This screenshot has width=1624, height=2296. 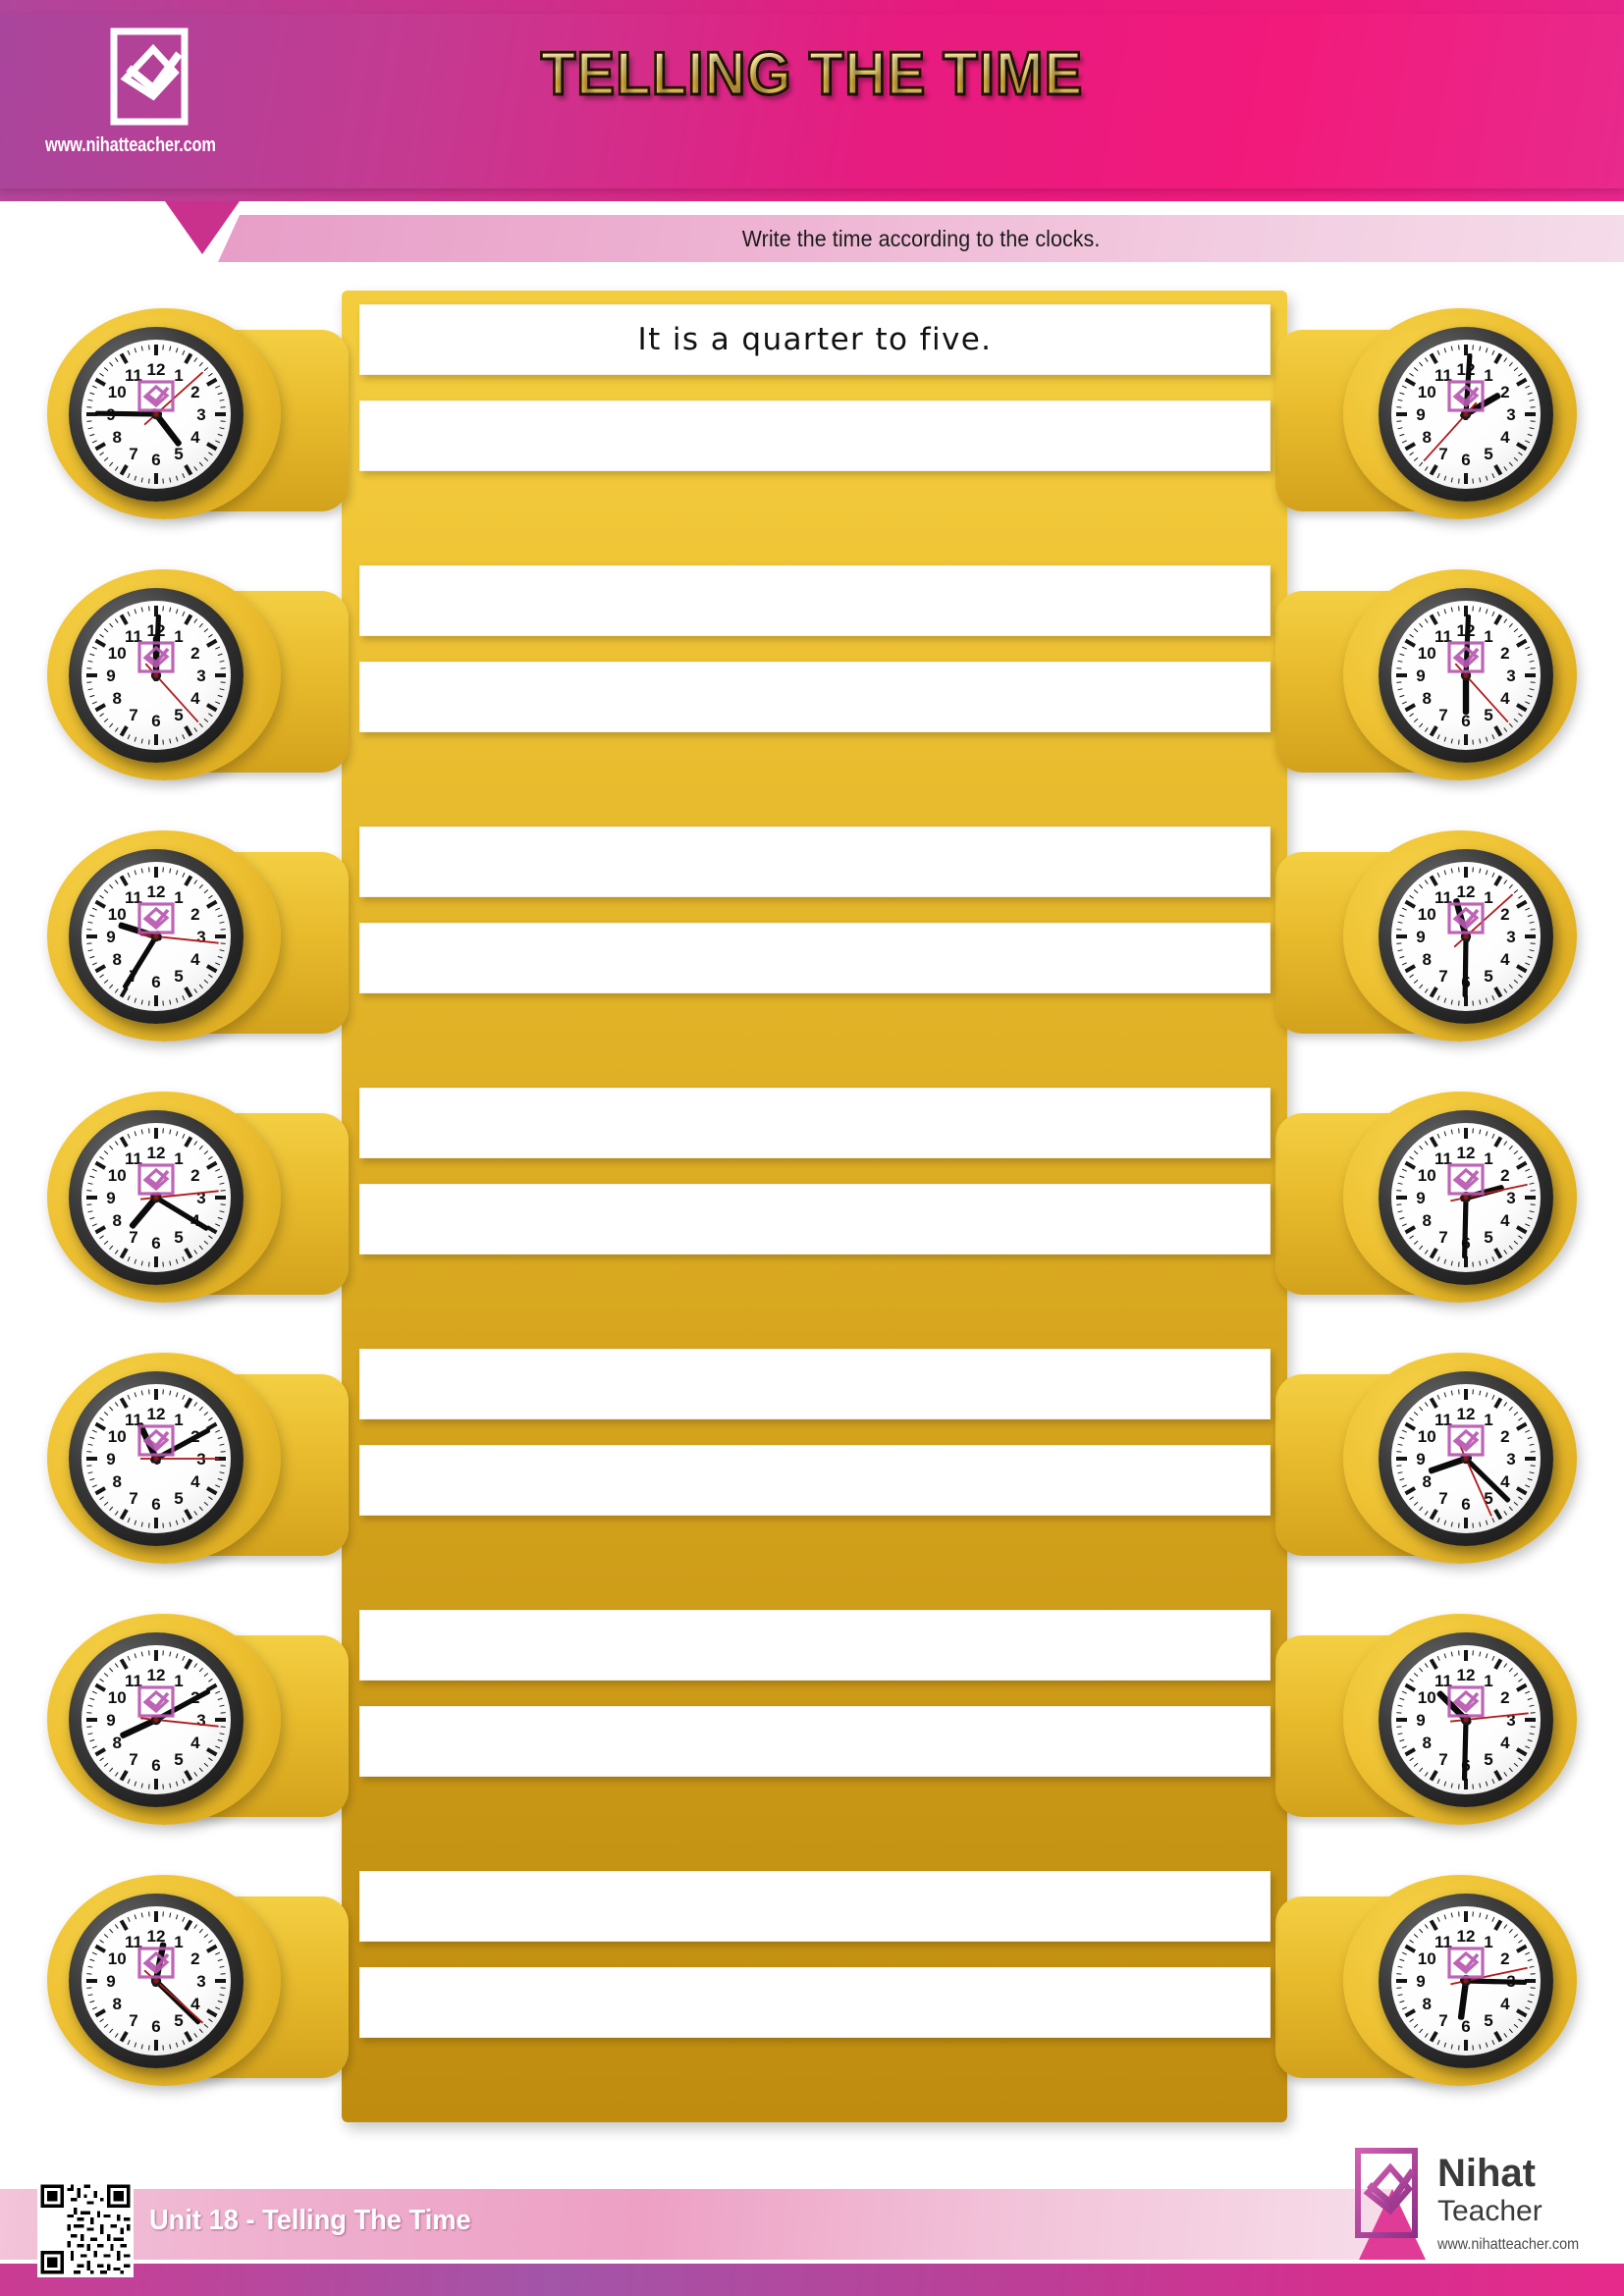 I want to click on header-inner-band, so click(x=812, y=101).